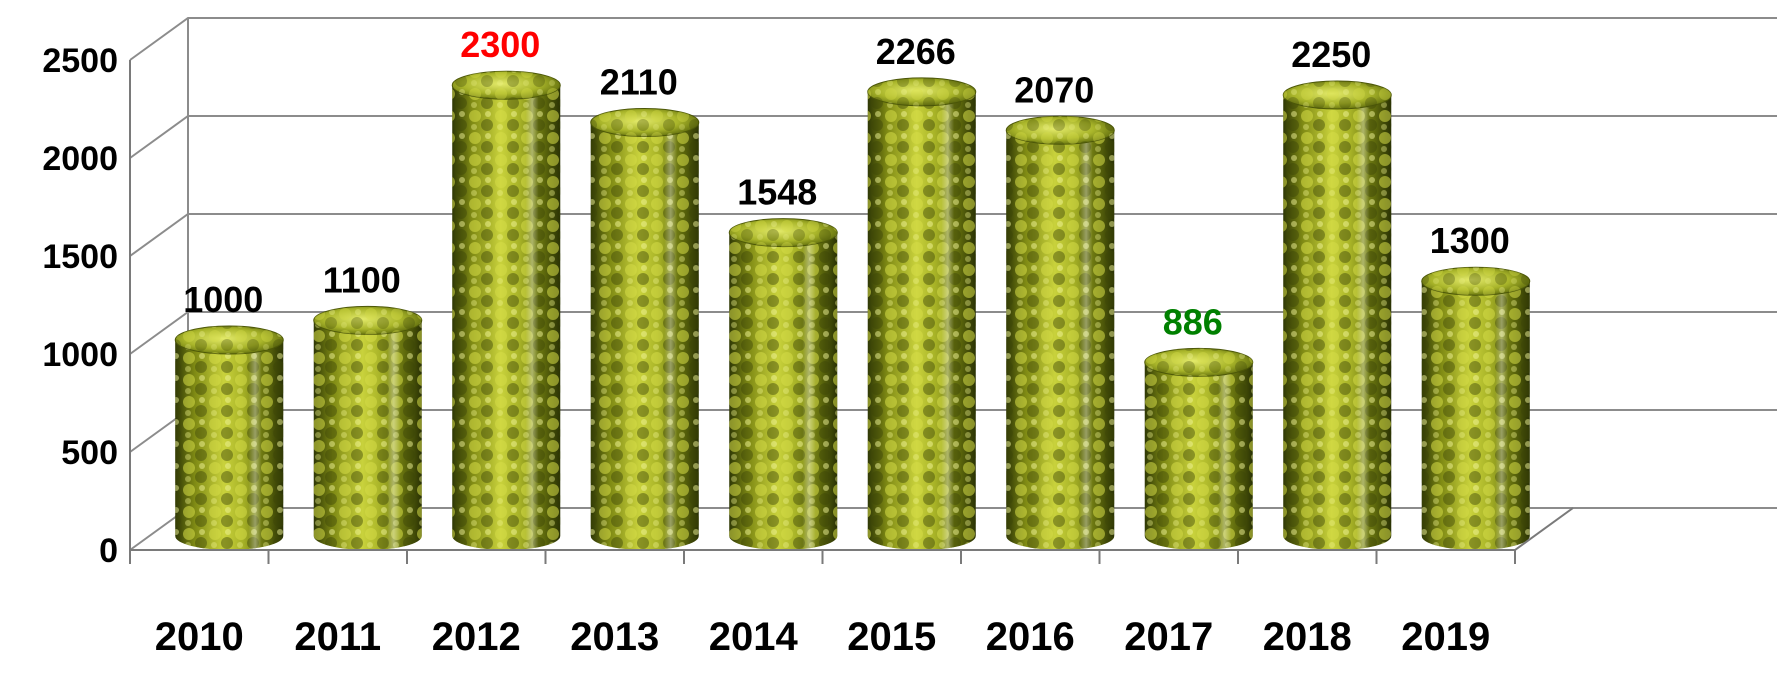  I want to click on data-label: 1548, so click(777, 192).